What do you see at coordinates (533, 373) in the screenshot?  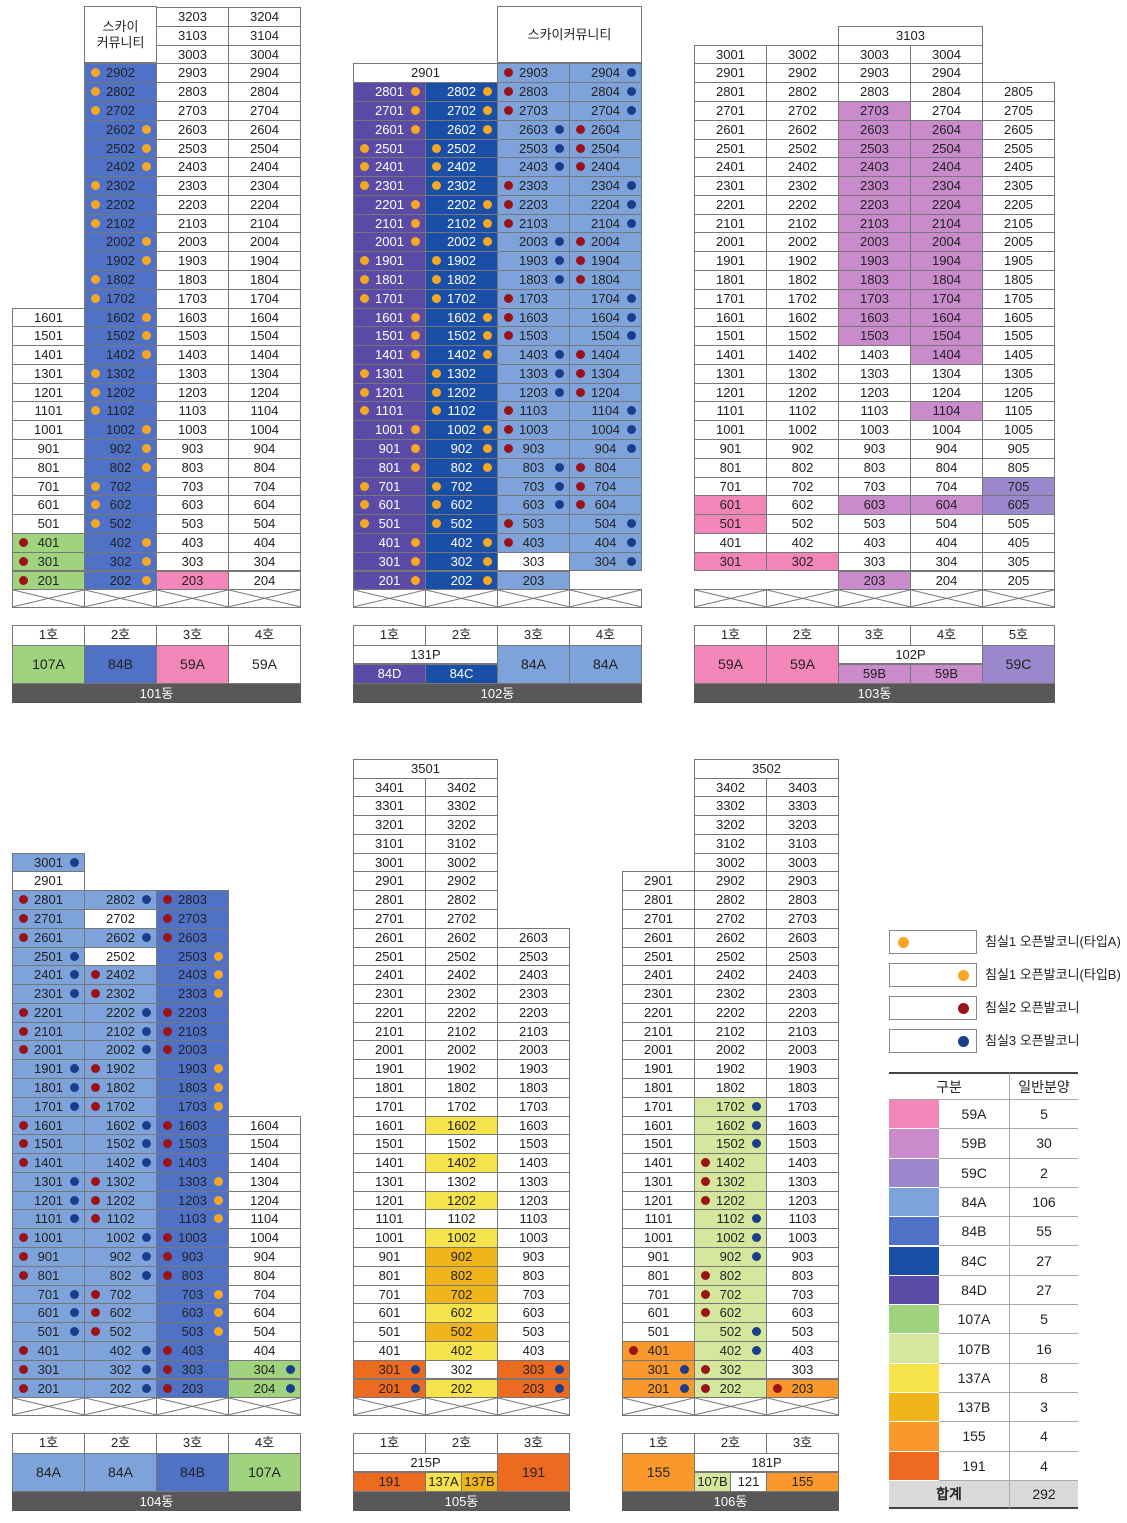 I see `unit-1303: 1303` at bounding box center [533, 373].